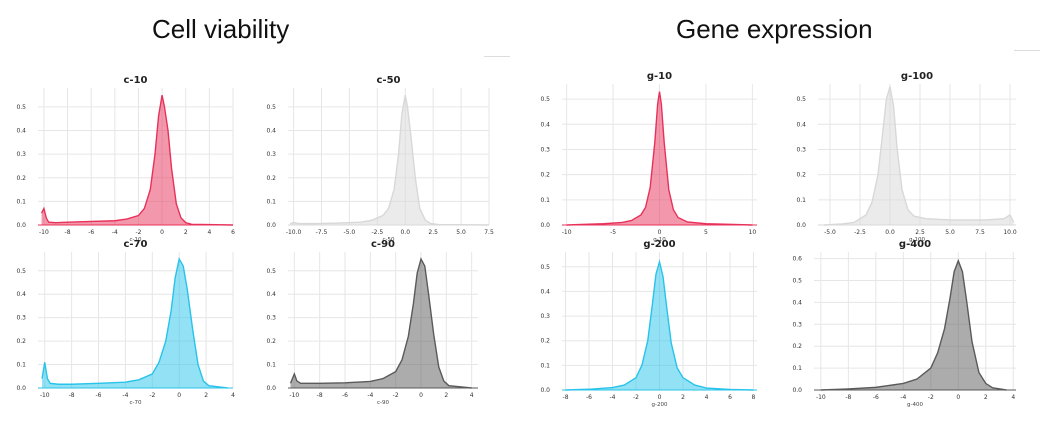  Describe the element at coordinates (754, 397) in the screenshot. I see `x-tick-label: 8` at that location.